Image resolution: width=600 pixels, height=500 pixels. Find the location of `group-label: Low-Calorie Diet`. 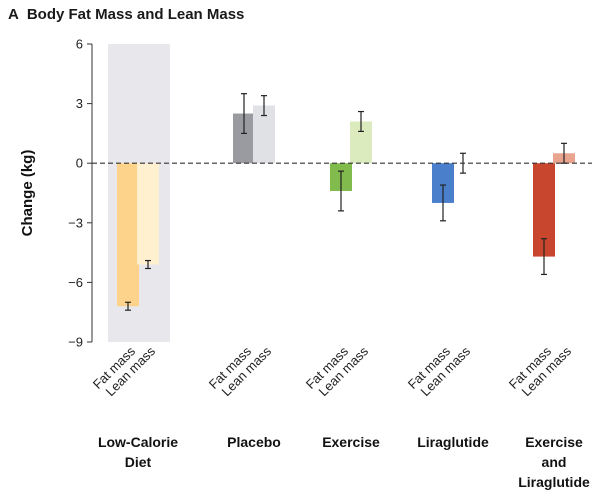

group-label: Low-Calorie Diet is located at coordinates (138, 452).